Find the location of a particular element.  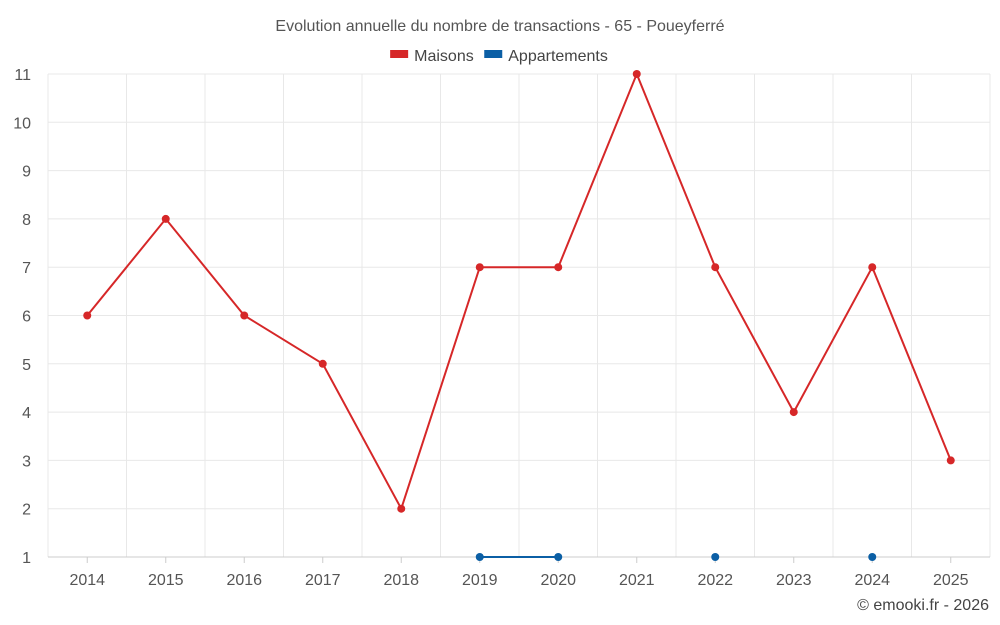

x-tick-label: 2024 is located at coordinates (872, 580).